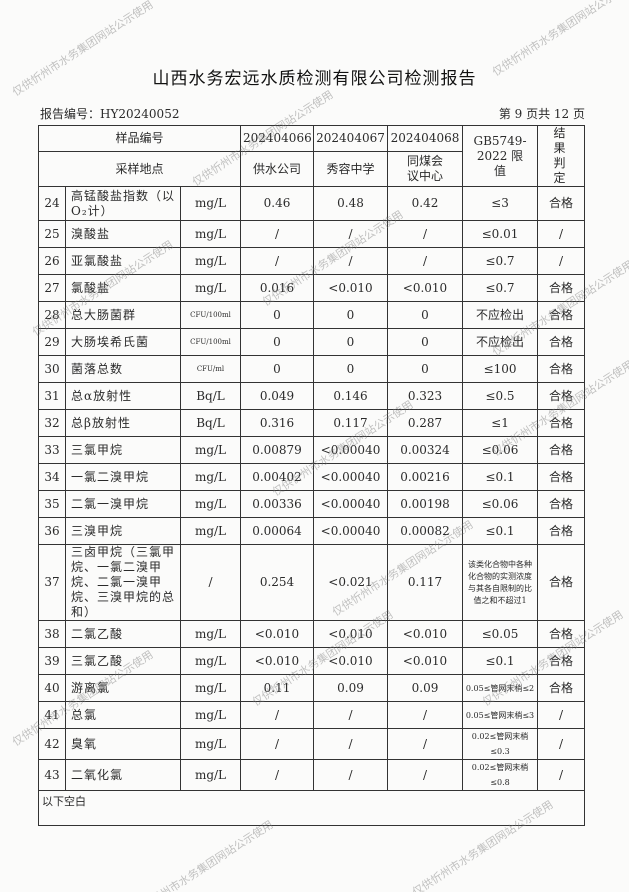 This screenshot has width=629, height=892. What do you see at coordinates (52, 342) in the screenshot?
I see `row-number: 29` at bounding box center [52, 342].